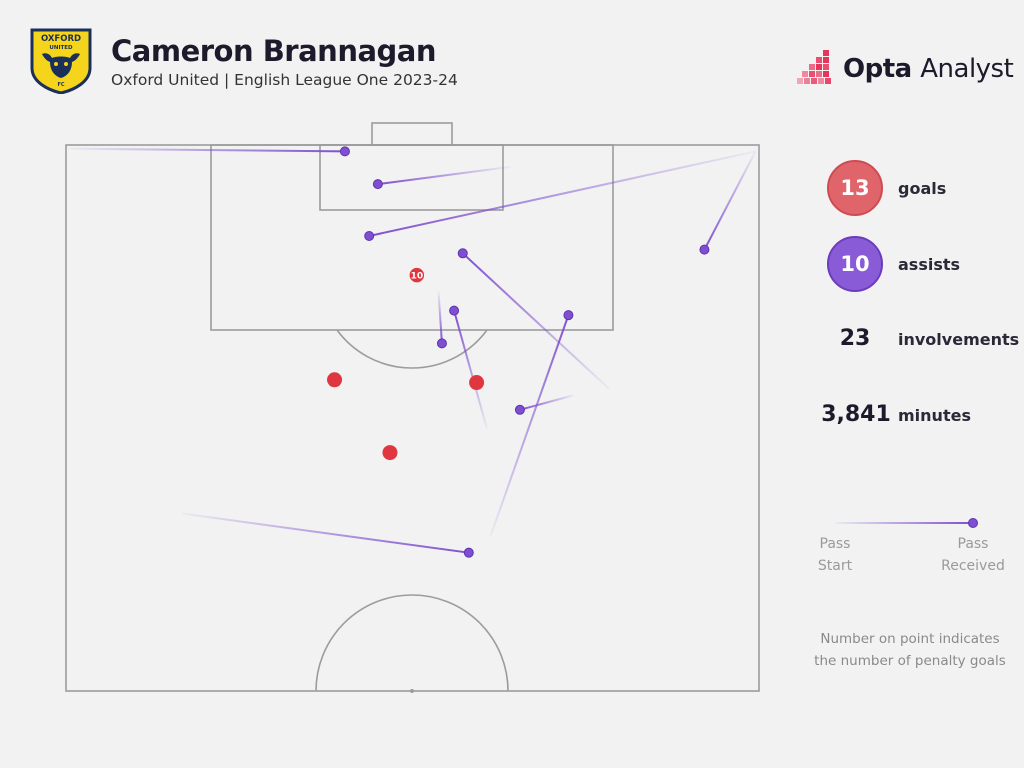 The height and width of the screenshot is (768, 1024). What do you see at coordinates (973, 566) in the screenshot?
I see `legend-received-line2: Received` at bounding box center [973, 566].